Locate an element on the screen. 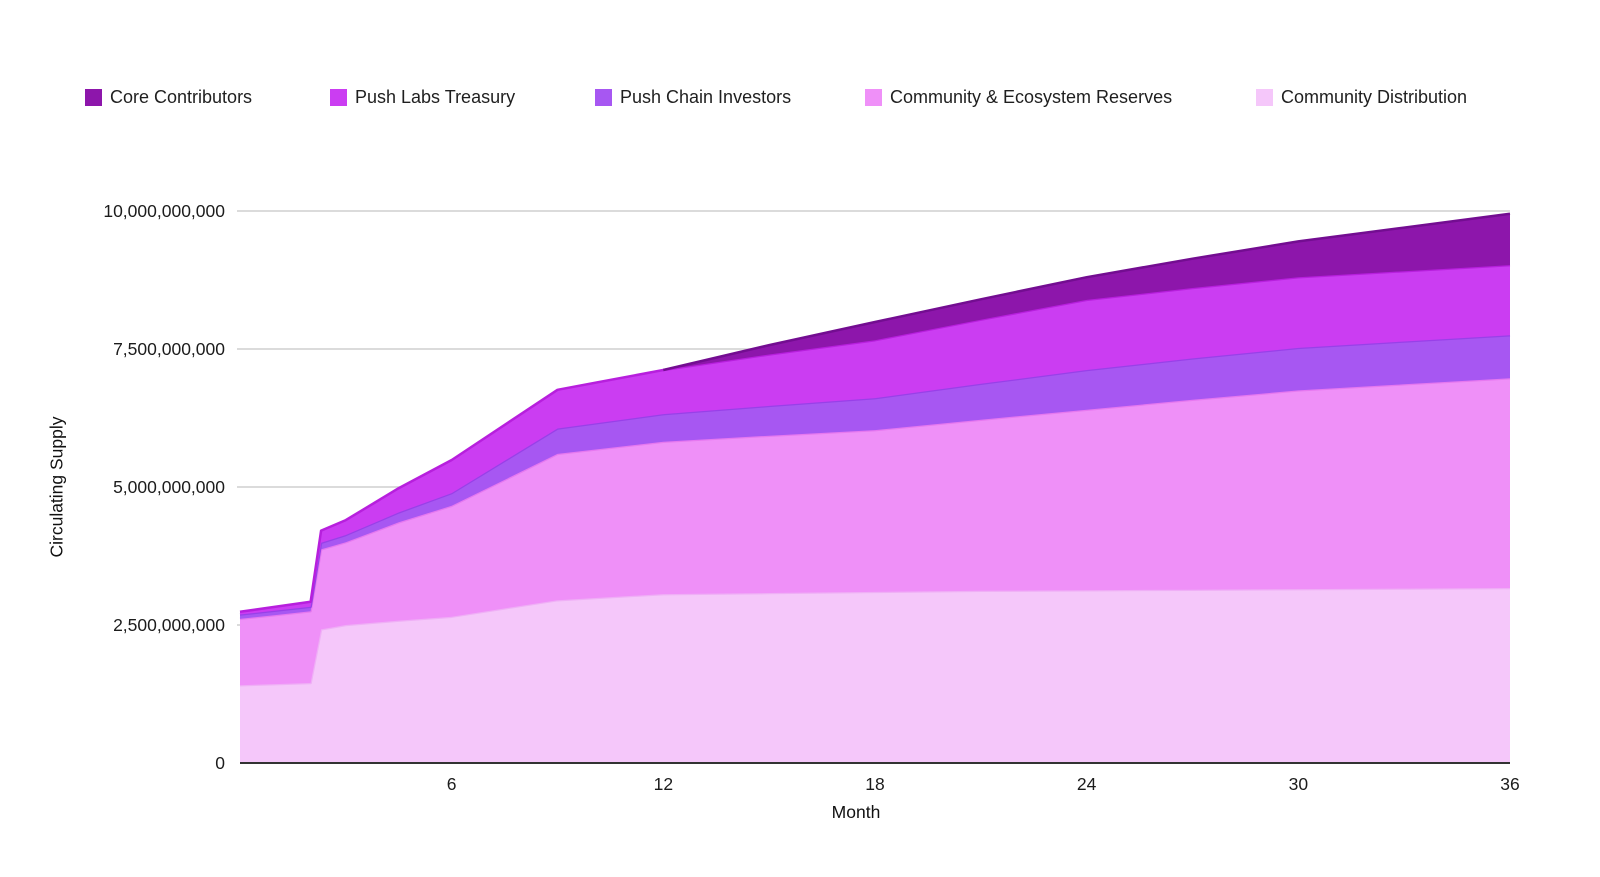 This screenshot has height=877, width=1600. x-tick-label: 36 is located at coordinates (1509, 784).